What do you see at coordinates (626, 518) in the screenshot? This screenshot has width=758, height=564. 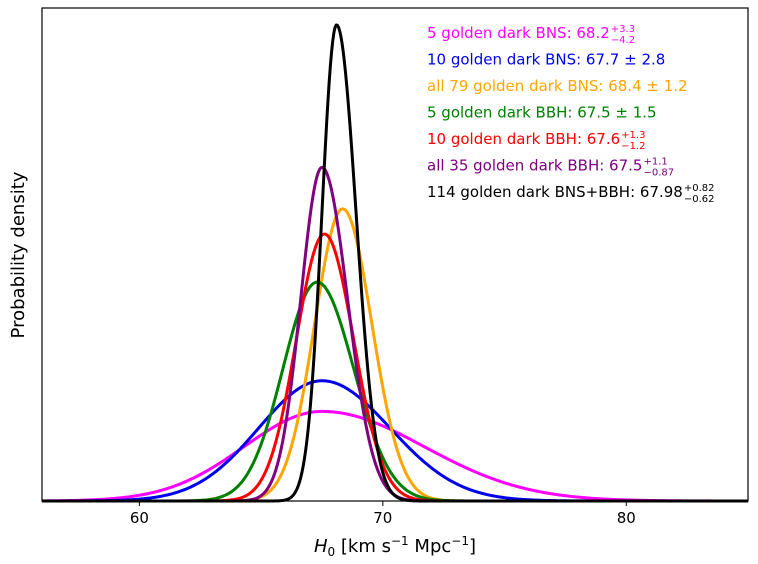 I see `x-tick-label: 80` at bounding box center [626, 518].